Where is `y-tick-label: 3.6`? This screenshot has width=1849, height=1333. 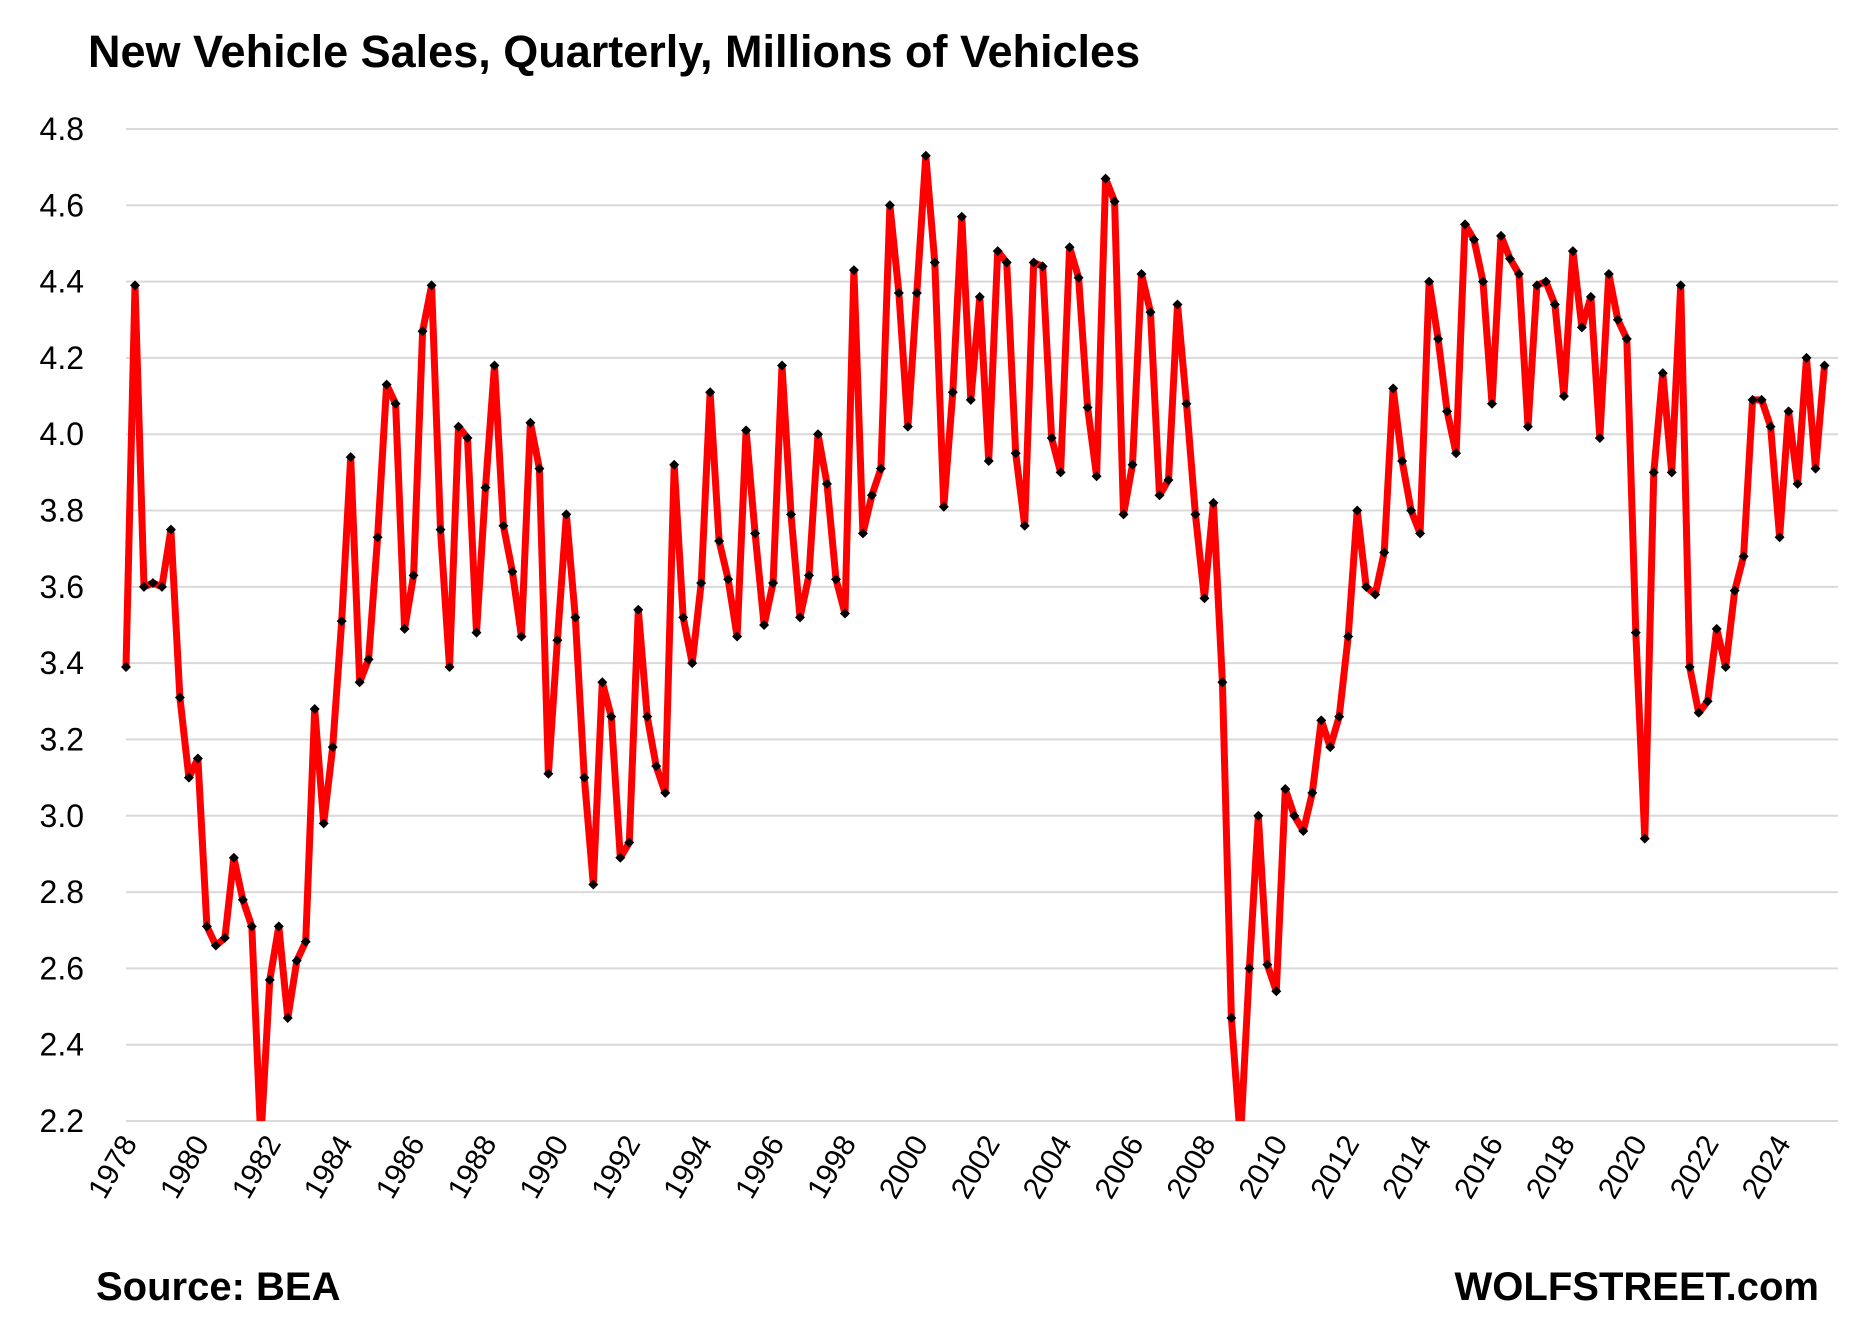
y-tick-label: 3.6 is located at coordinates (62, 587).